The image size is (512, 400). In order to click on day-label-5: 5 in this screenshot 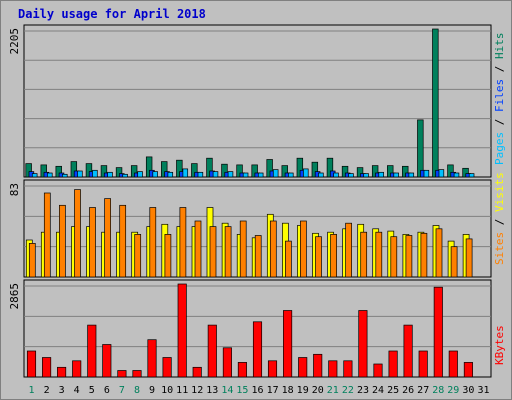, I will do `click(92, 390)`.